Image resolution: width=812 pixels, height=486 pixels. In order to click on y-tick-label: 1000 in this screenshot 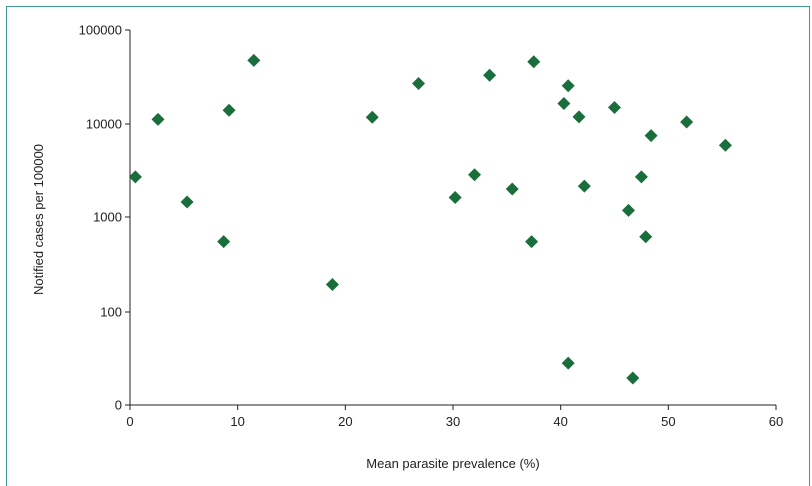, I will do `click(107, 217)`.